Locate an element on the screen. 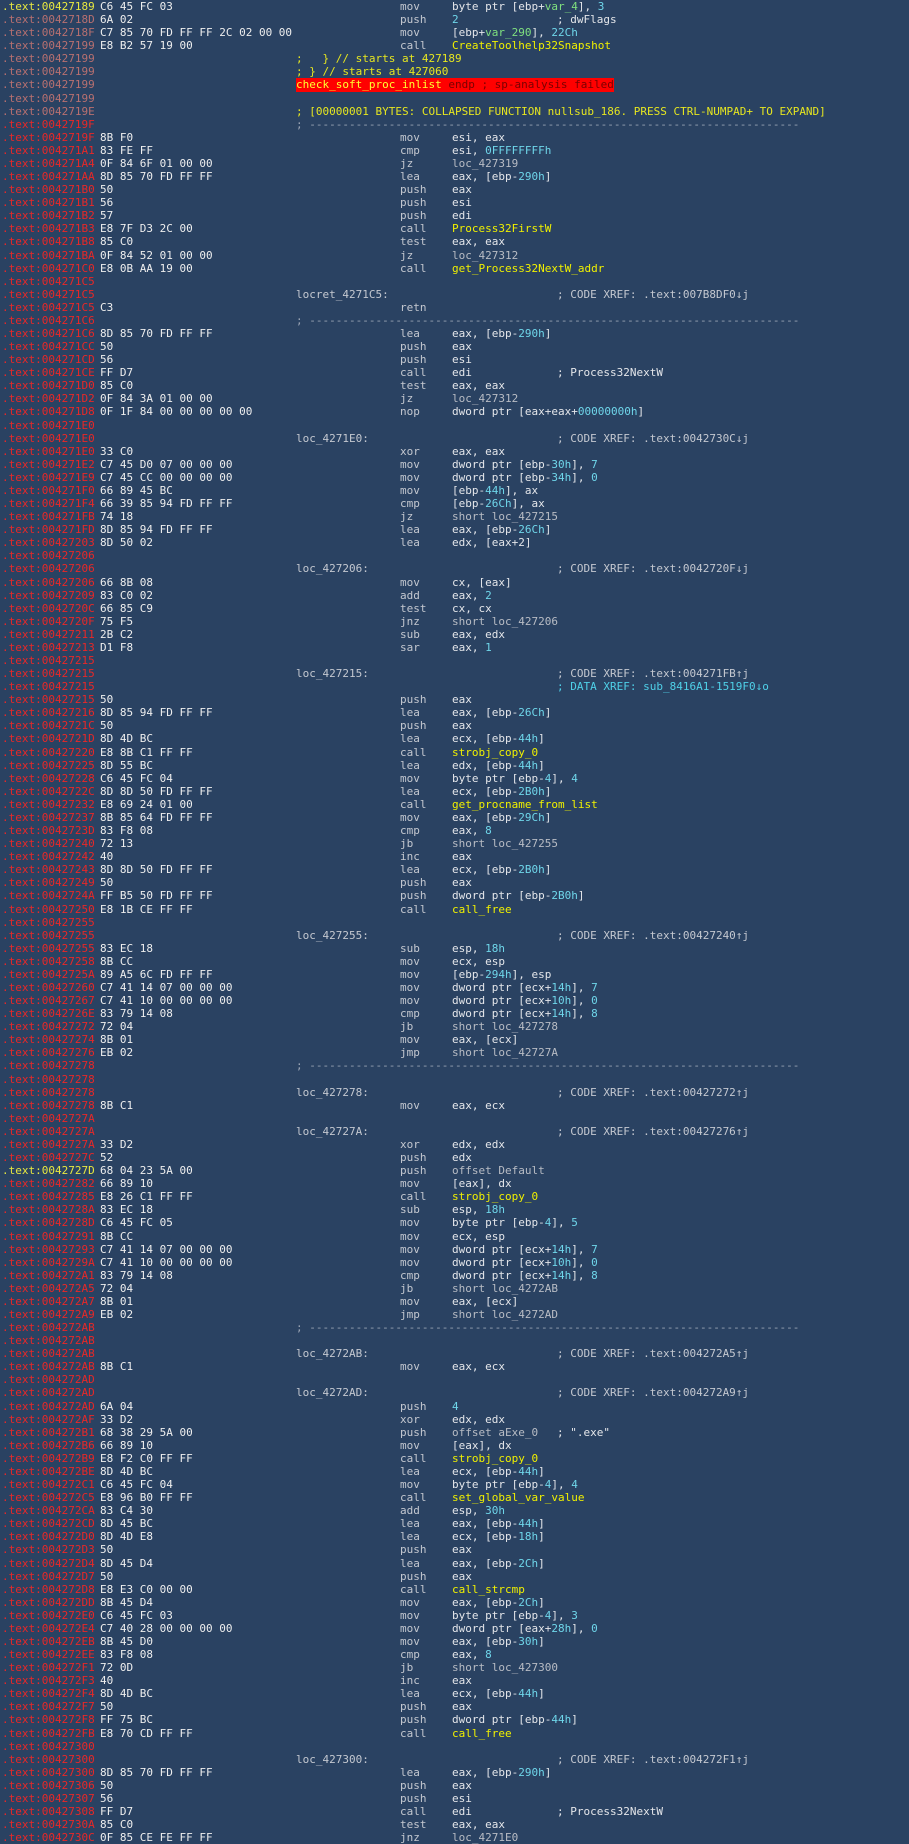  listing-line: .text:004272BE 8D 4D BC lea ecx, [ebp-44h] is located at coordinates (454, 1471).